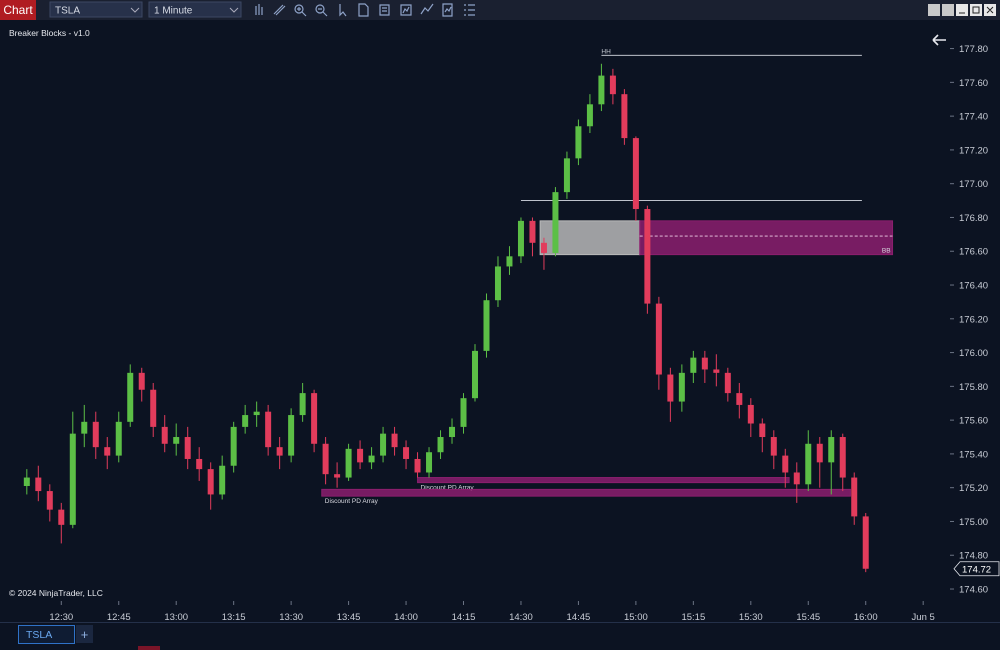 This screenshot has width=1000, height=650. Describe the element at coordinates (973, 252) in the screenshot. I see `y-tick-label: 176.60` at that location.